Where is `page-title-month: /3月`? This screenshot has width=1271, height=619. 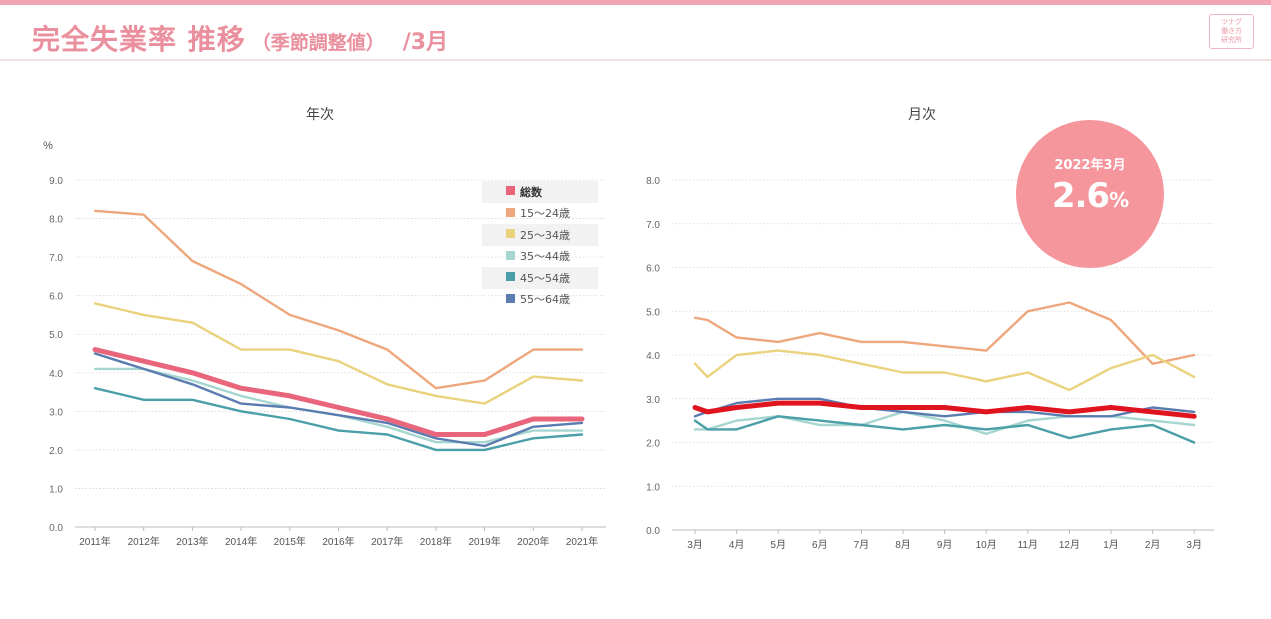 page-title-month: /3月 is located at coordinates (425, 42).